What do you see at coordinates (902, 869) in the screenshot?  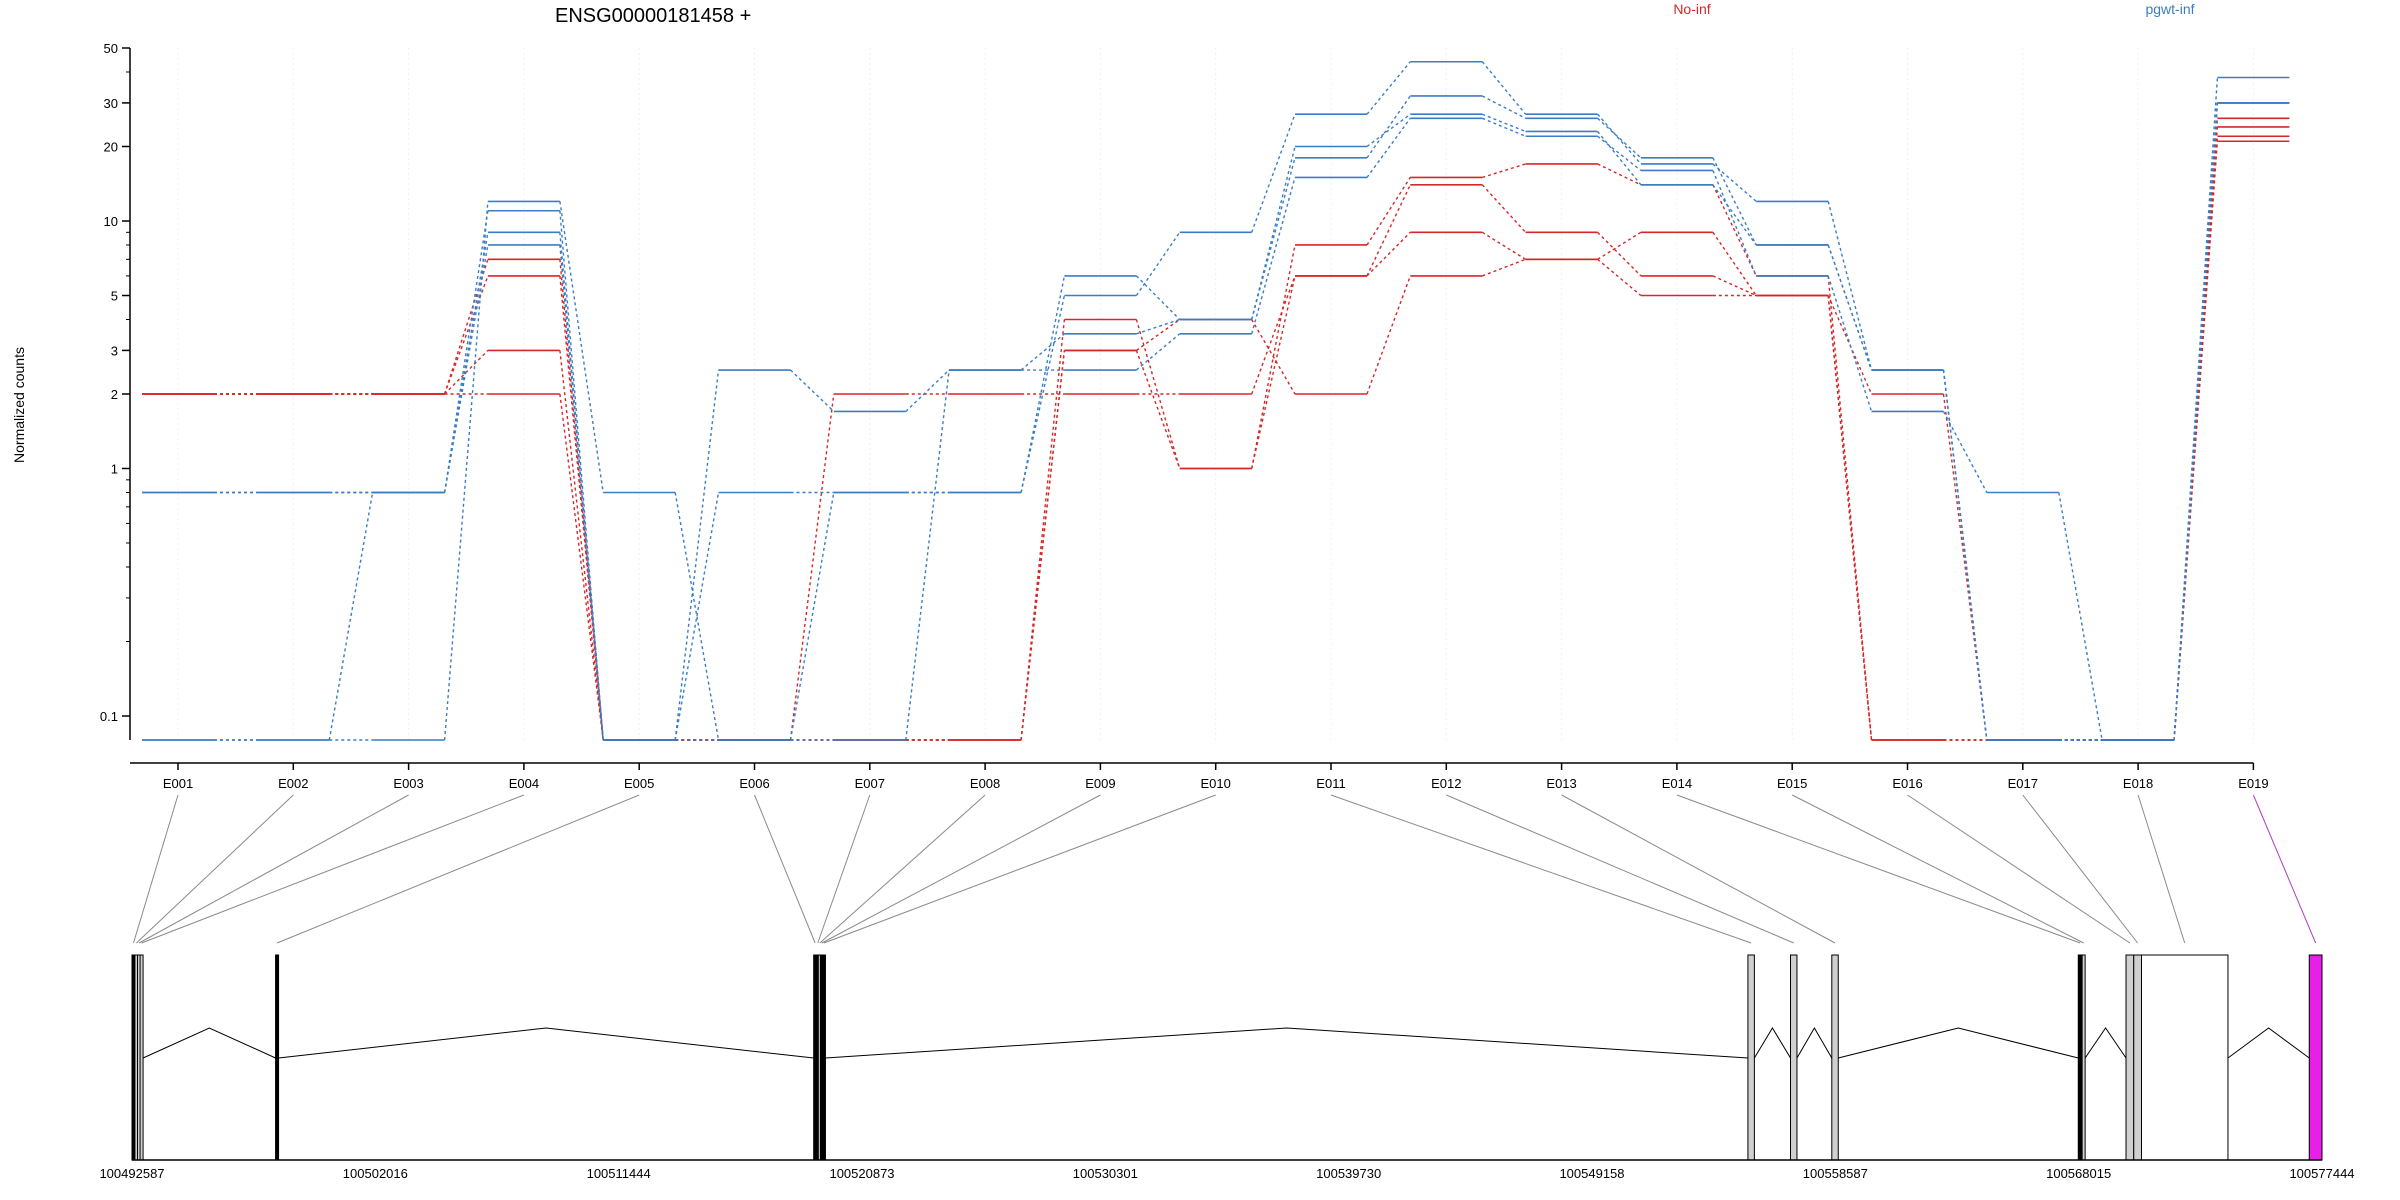 I see `connector-e008` at bounding box center [902, 869].